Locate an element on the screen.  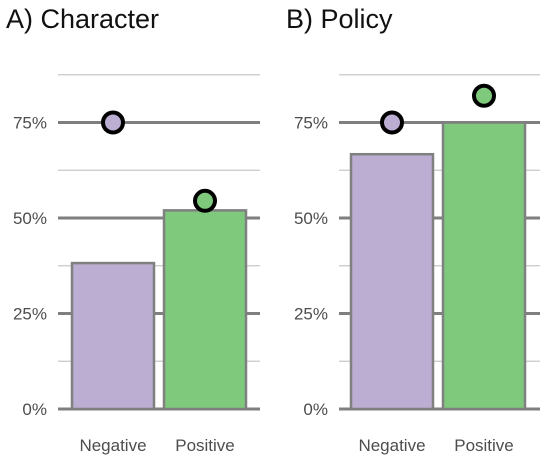
panel-a-x-label-negative: Negative is located at coordinates (112, 445).